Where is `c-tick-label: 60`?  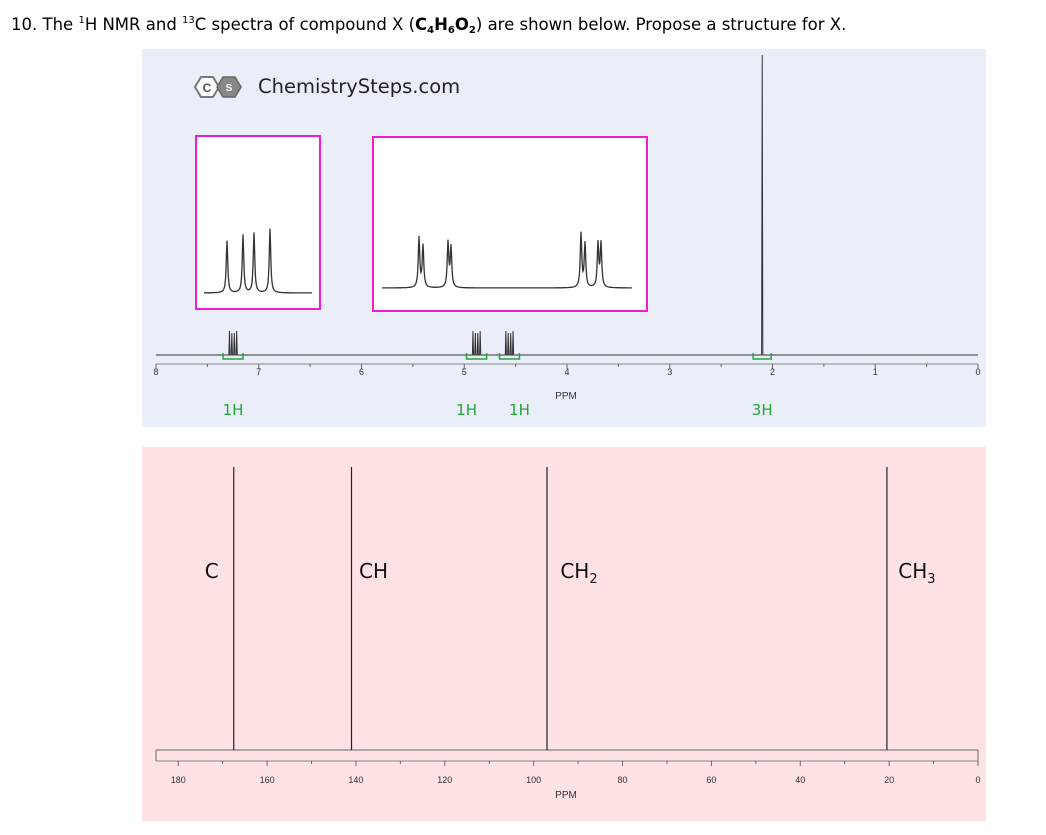 c-tick-label: 60 is located at coordinates (711, 780).